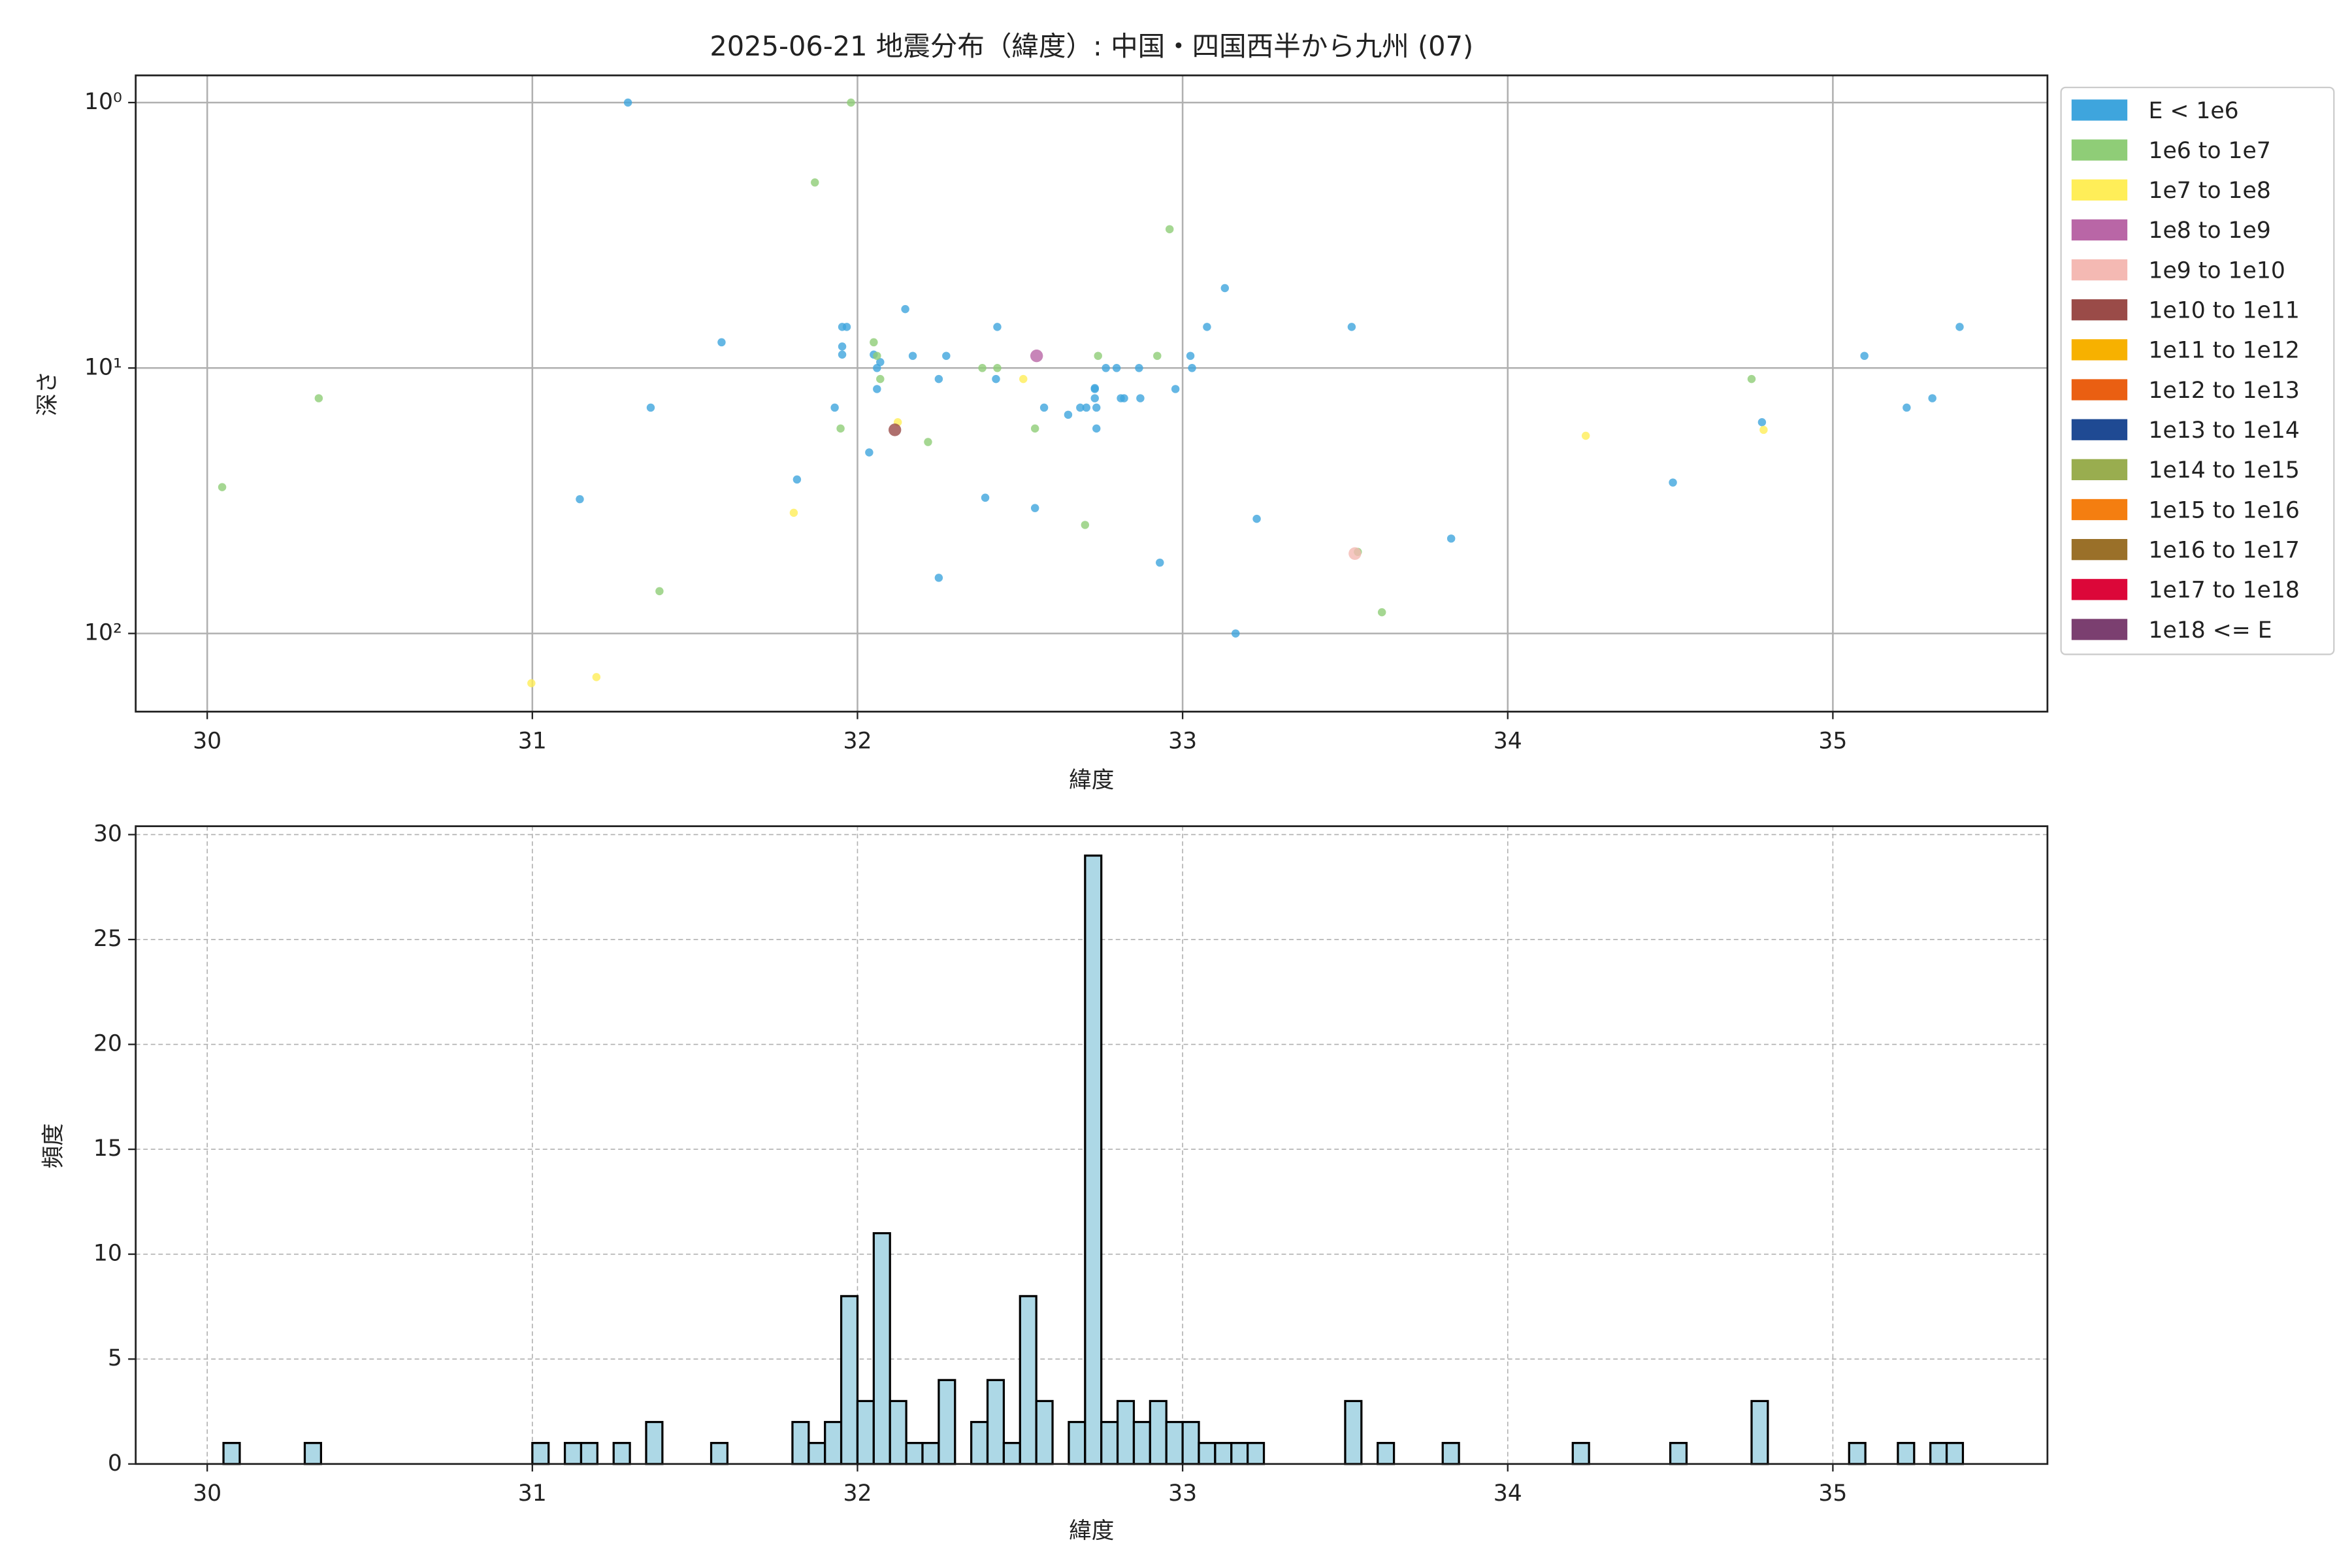 Image resolution: width=2352 pixels, height=1568 pixels. I want to click on x-tick-label: 34, so click(1508, 741).